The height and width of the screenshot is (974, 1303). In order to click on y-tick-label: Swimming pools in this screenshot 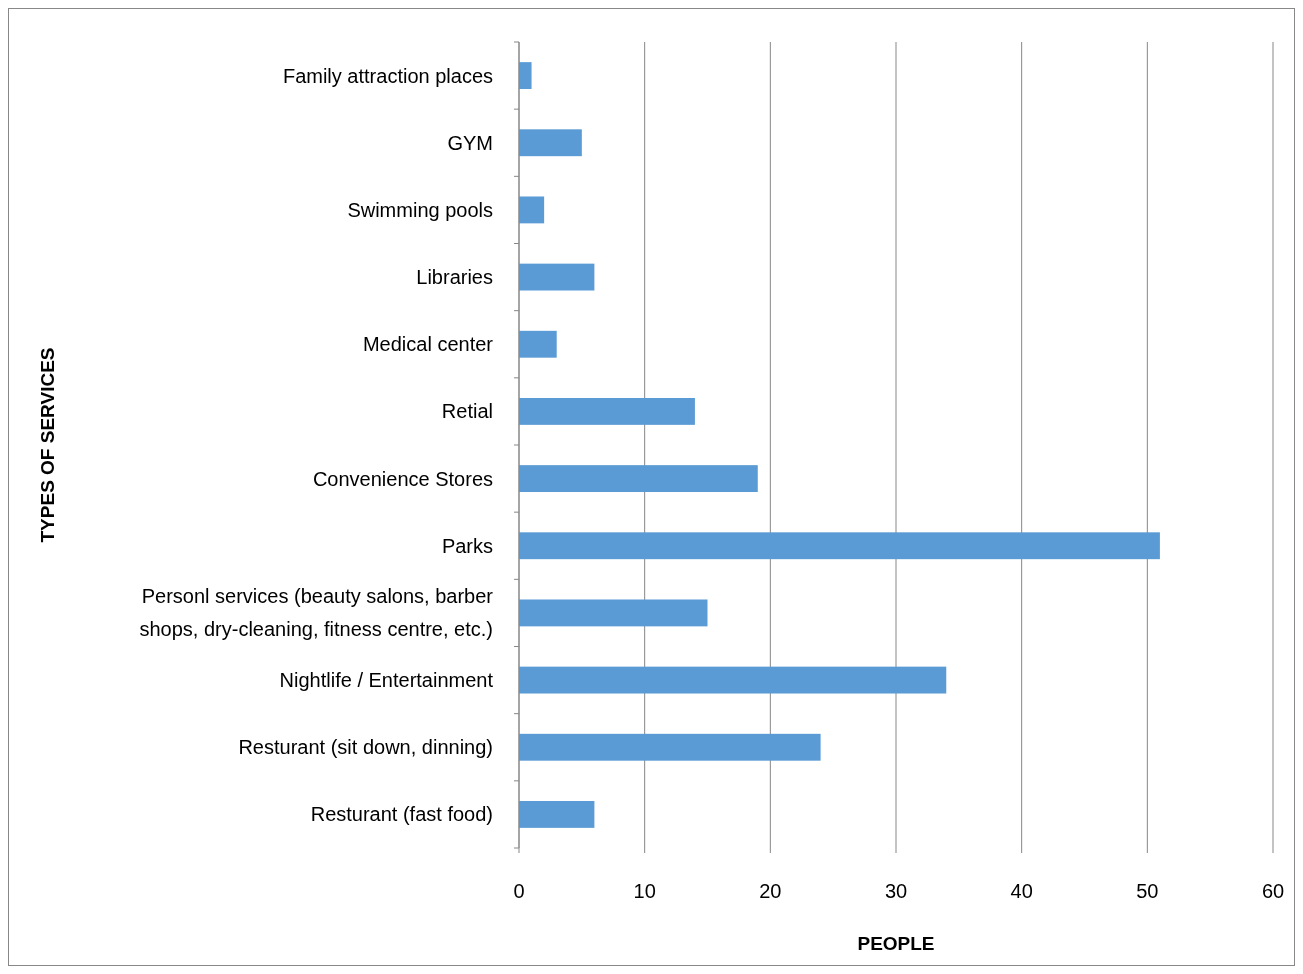, I will do `click(420, 209)`.